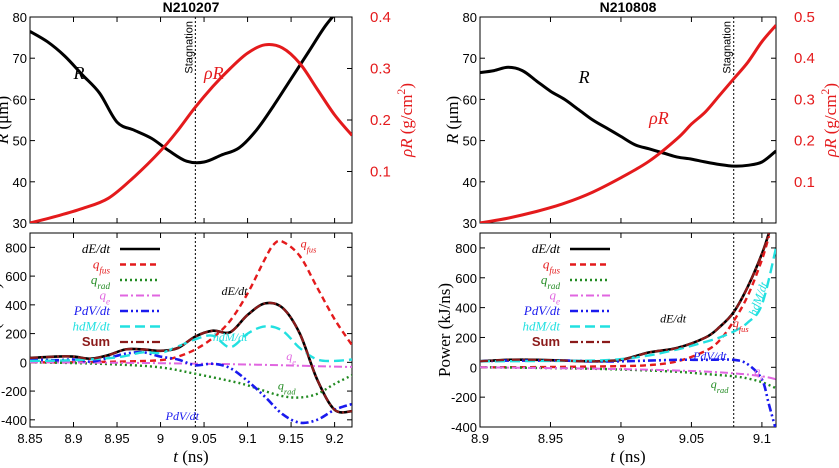 The height and width of the screenshot is (468, 839). What do you see at coordinates (189, 47) in the screenshot?
I see `stagnation-label: Stagnation` at bounding box center [189, 47].